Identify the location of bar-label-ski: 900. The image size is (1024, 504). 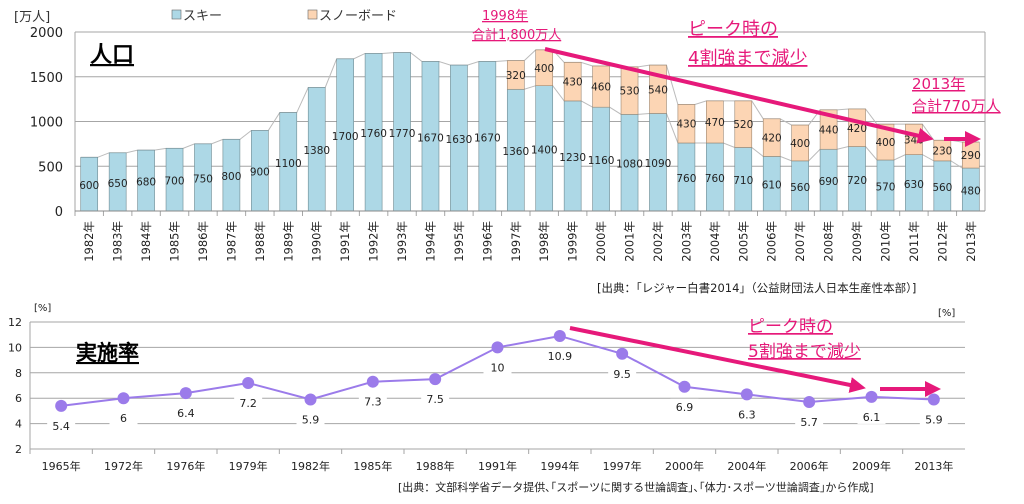
(260, 173).